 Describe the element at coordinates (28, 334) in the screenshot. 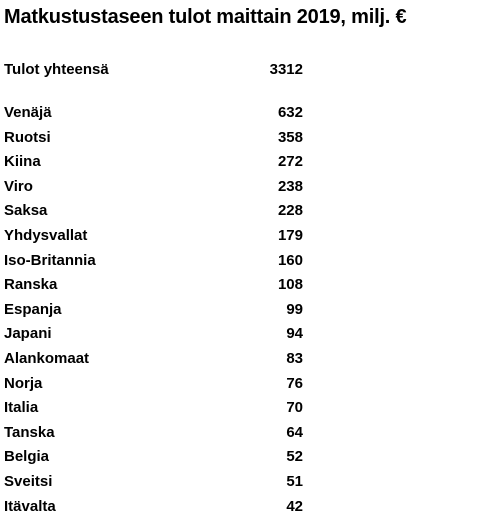

I see `country-name: Japani` at that location.